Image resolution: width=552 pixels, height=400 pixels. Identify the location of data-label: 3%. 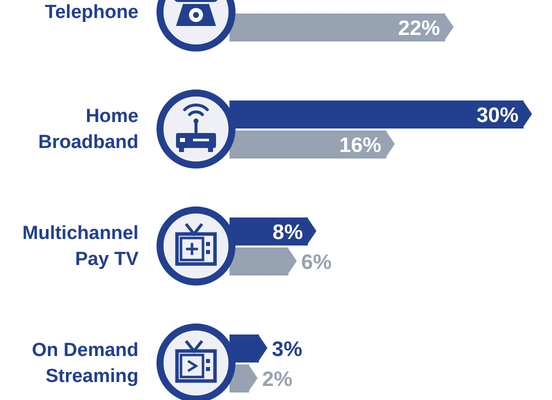
(287, 349).